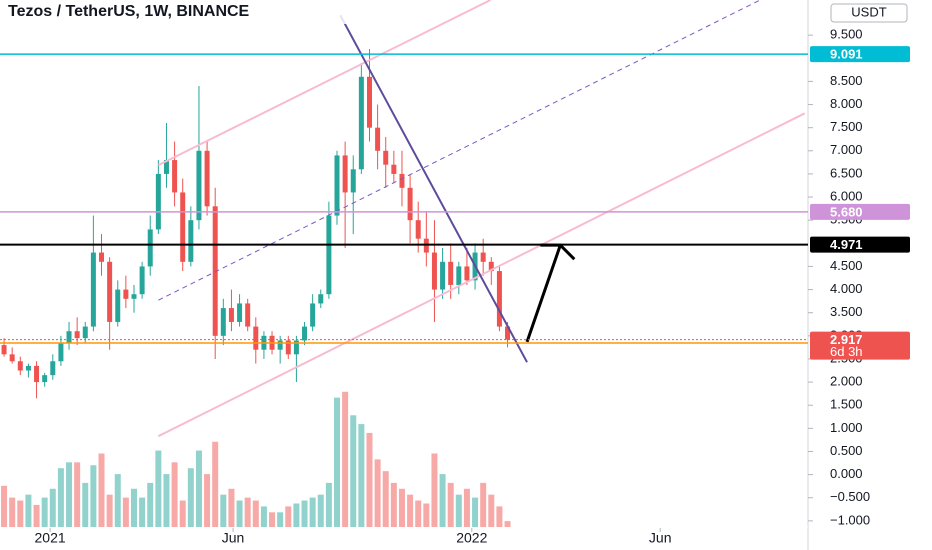 The image size is (932, 550). Describe the element at coordinates (846, 126) in the screenshot. I see `y-tick-label: 7.500` at that location.